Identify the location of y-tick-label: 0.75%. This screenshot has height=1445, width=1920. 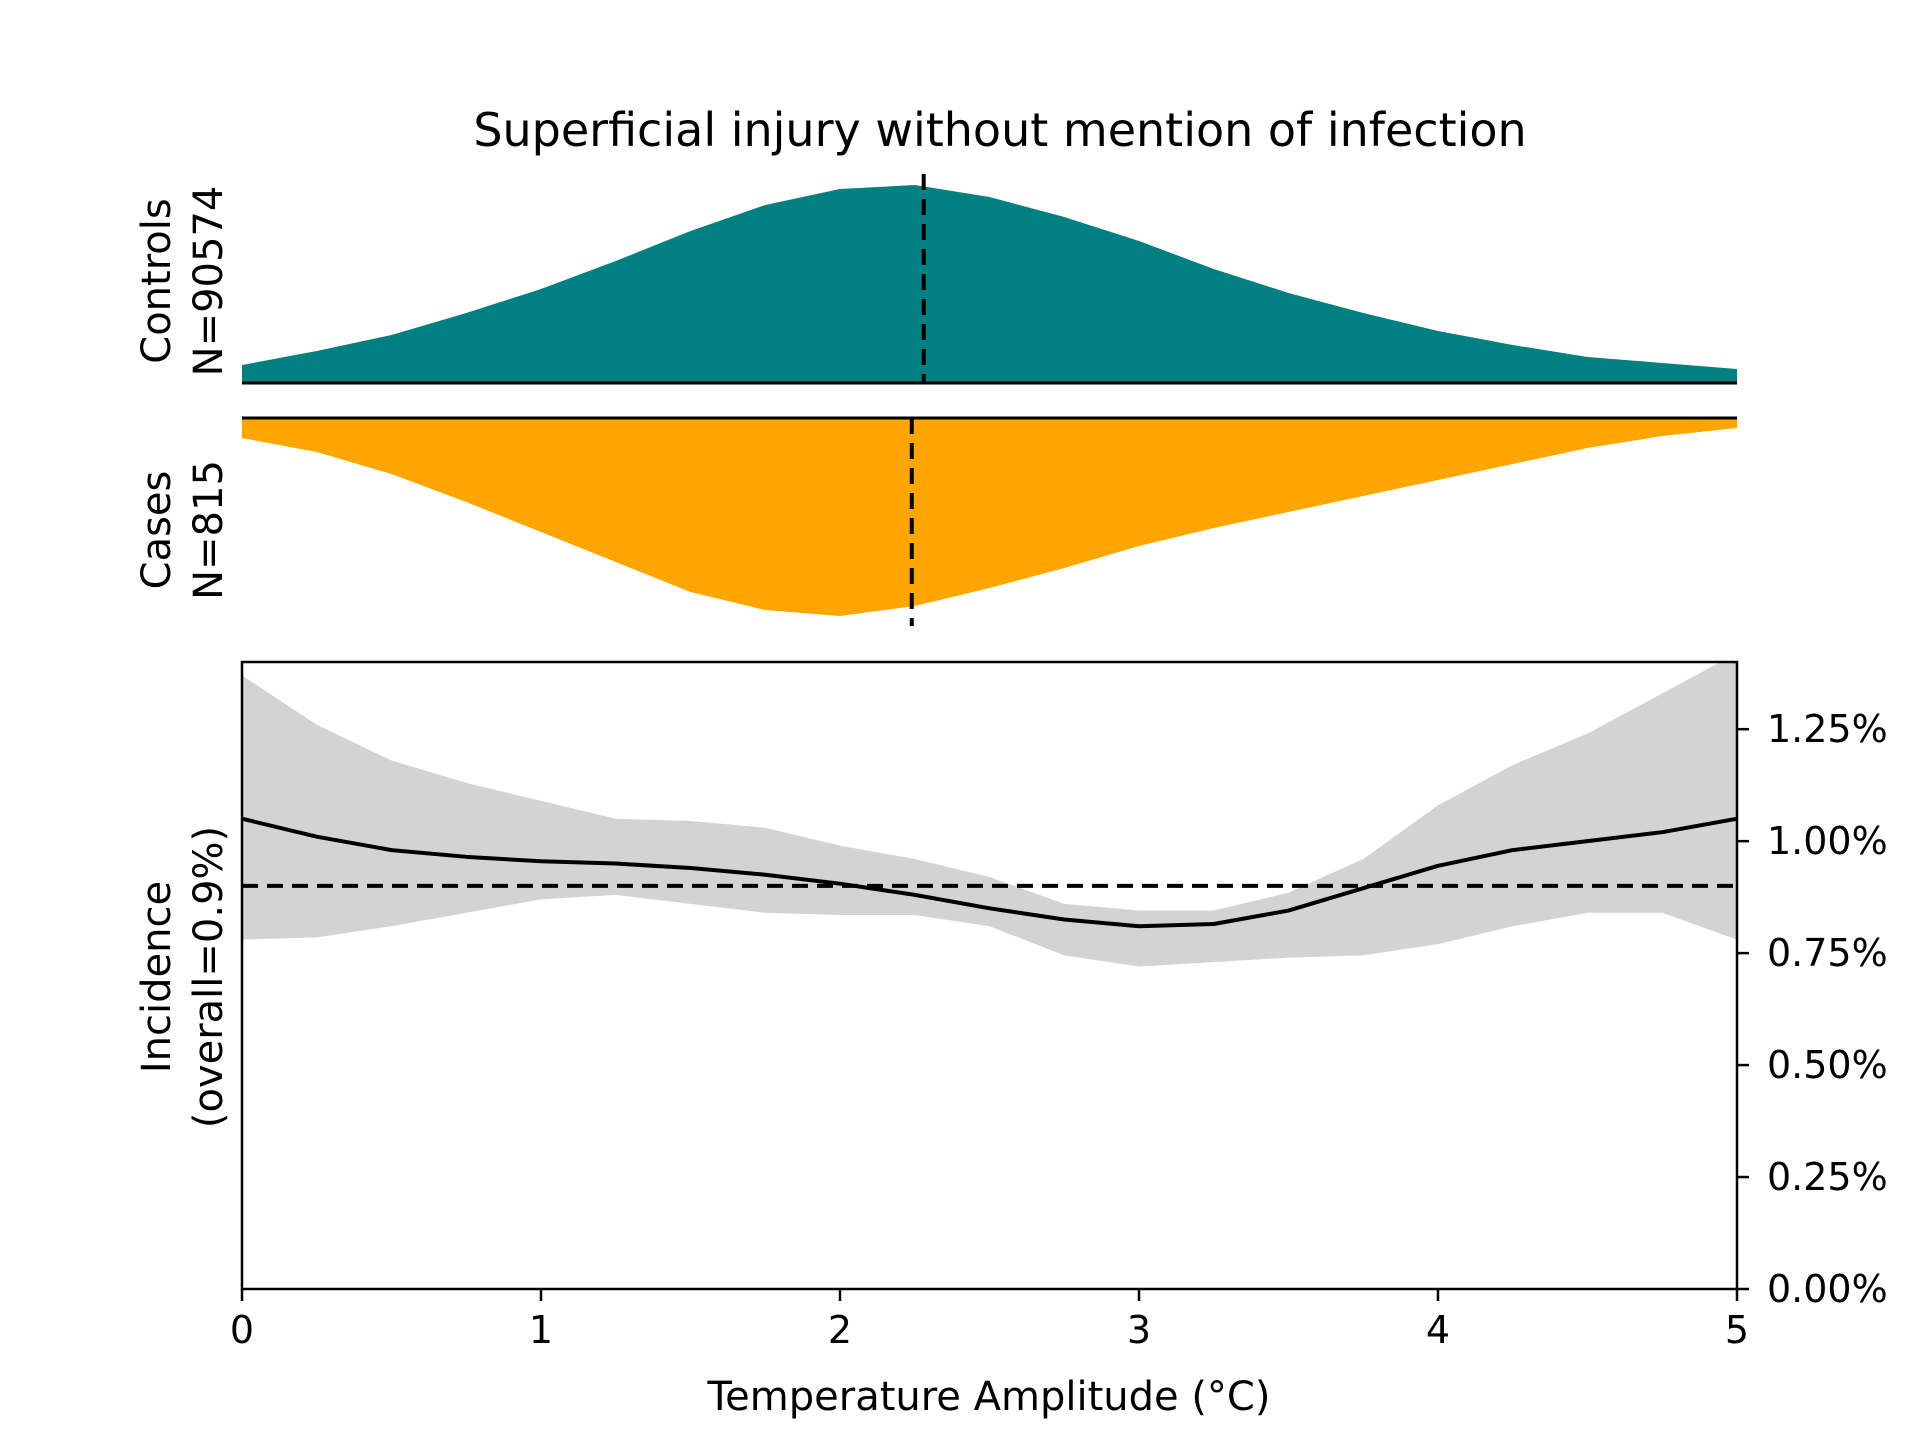
(1827, 953).